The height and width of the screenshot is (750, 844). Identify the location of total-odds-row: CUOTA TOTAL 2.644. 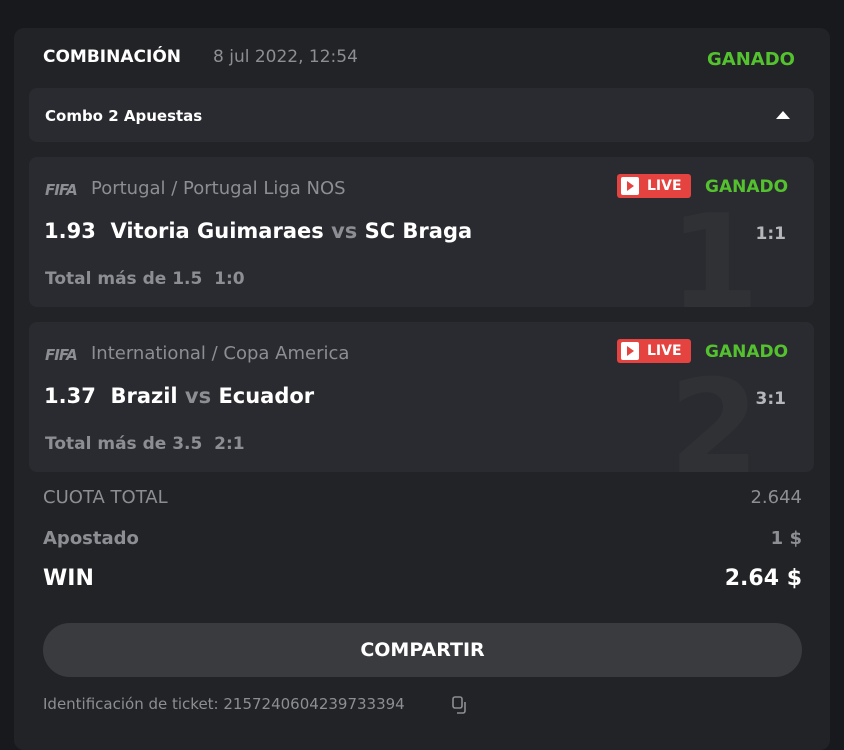
(422, 497).